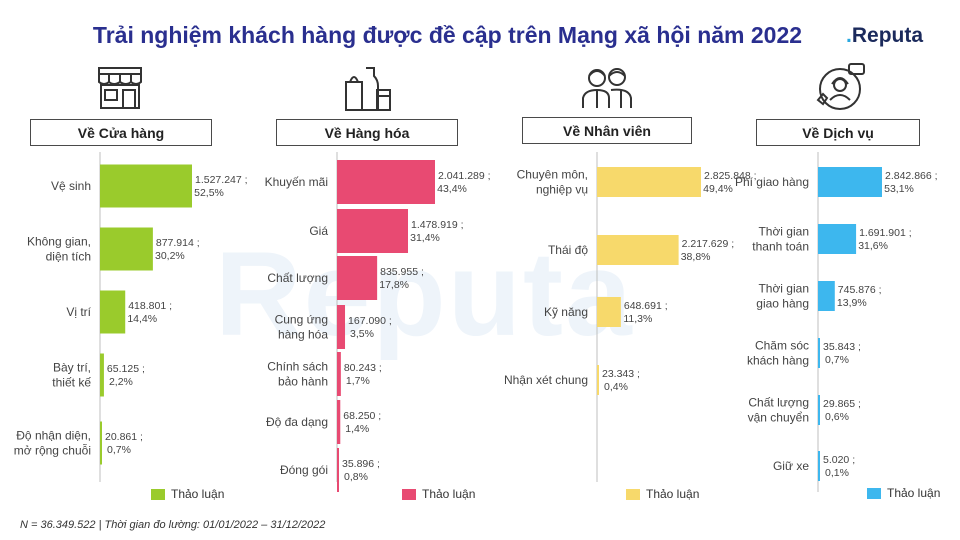 The image size is (960, 540). Describe the element at coordinates (842, 347) in the screenshot. I see `value-label: 35.843 ;` at that location.